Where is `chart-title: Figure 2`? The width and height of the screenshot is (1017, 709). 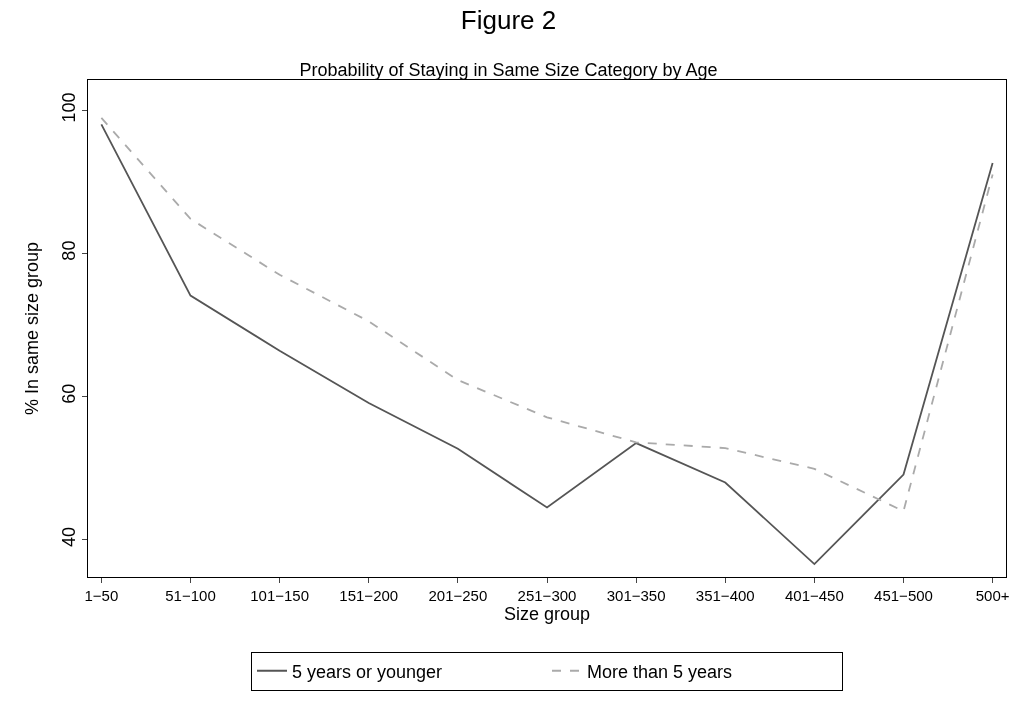
chart-title: Figure 2 is located at coordinates (508, 19).